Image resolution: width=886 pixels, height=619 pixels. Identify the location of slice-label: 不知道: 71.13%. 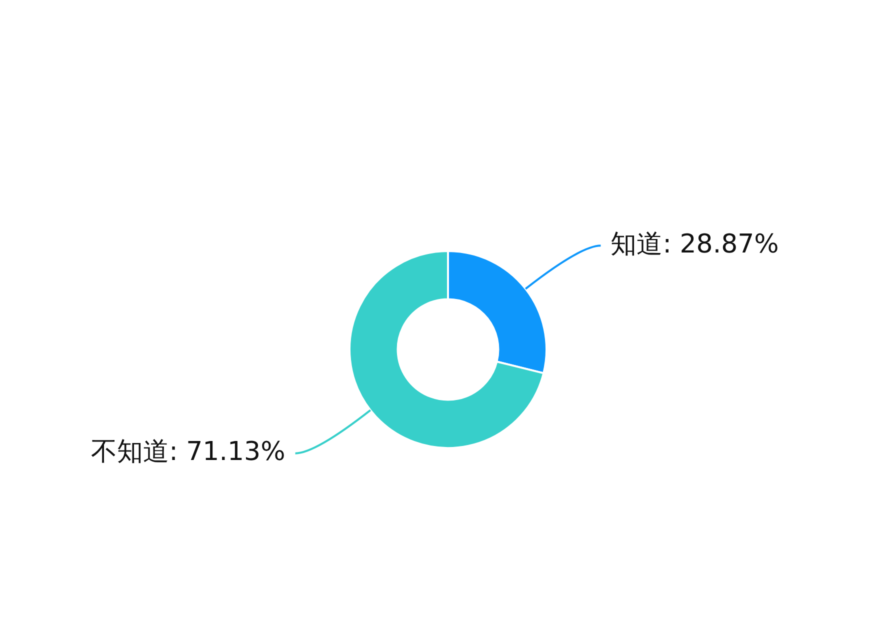
(188, 452).